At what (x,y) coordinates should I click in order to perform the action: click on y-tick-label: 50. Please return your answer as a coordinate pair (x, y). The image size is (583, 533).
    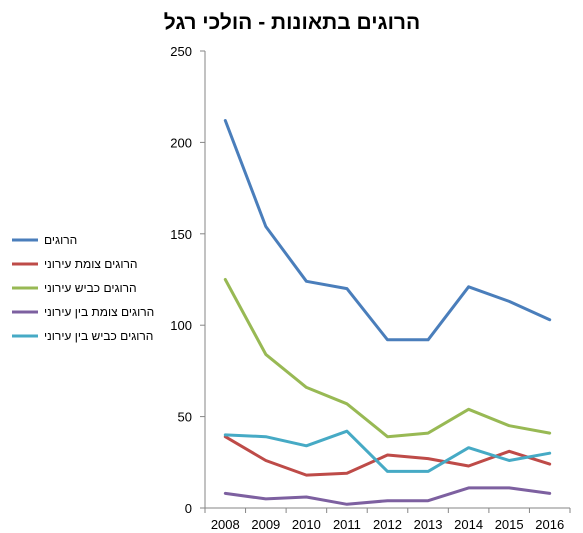
    Looking at the image, I should click on (185, 417).